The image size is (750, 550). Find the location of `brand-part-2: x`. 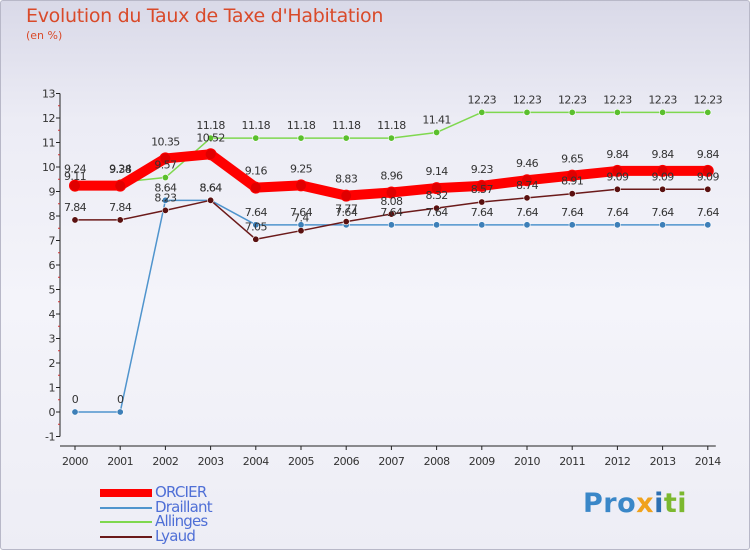

brand-part-2: x is located at coordinates (645, 503).